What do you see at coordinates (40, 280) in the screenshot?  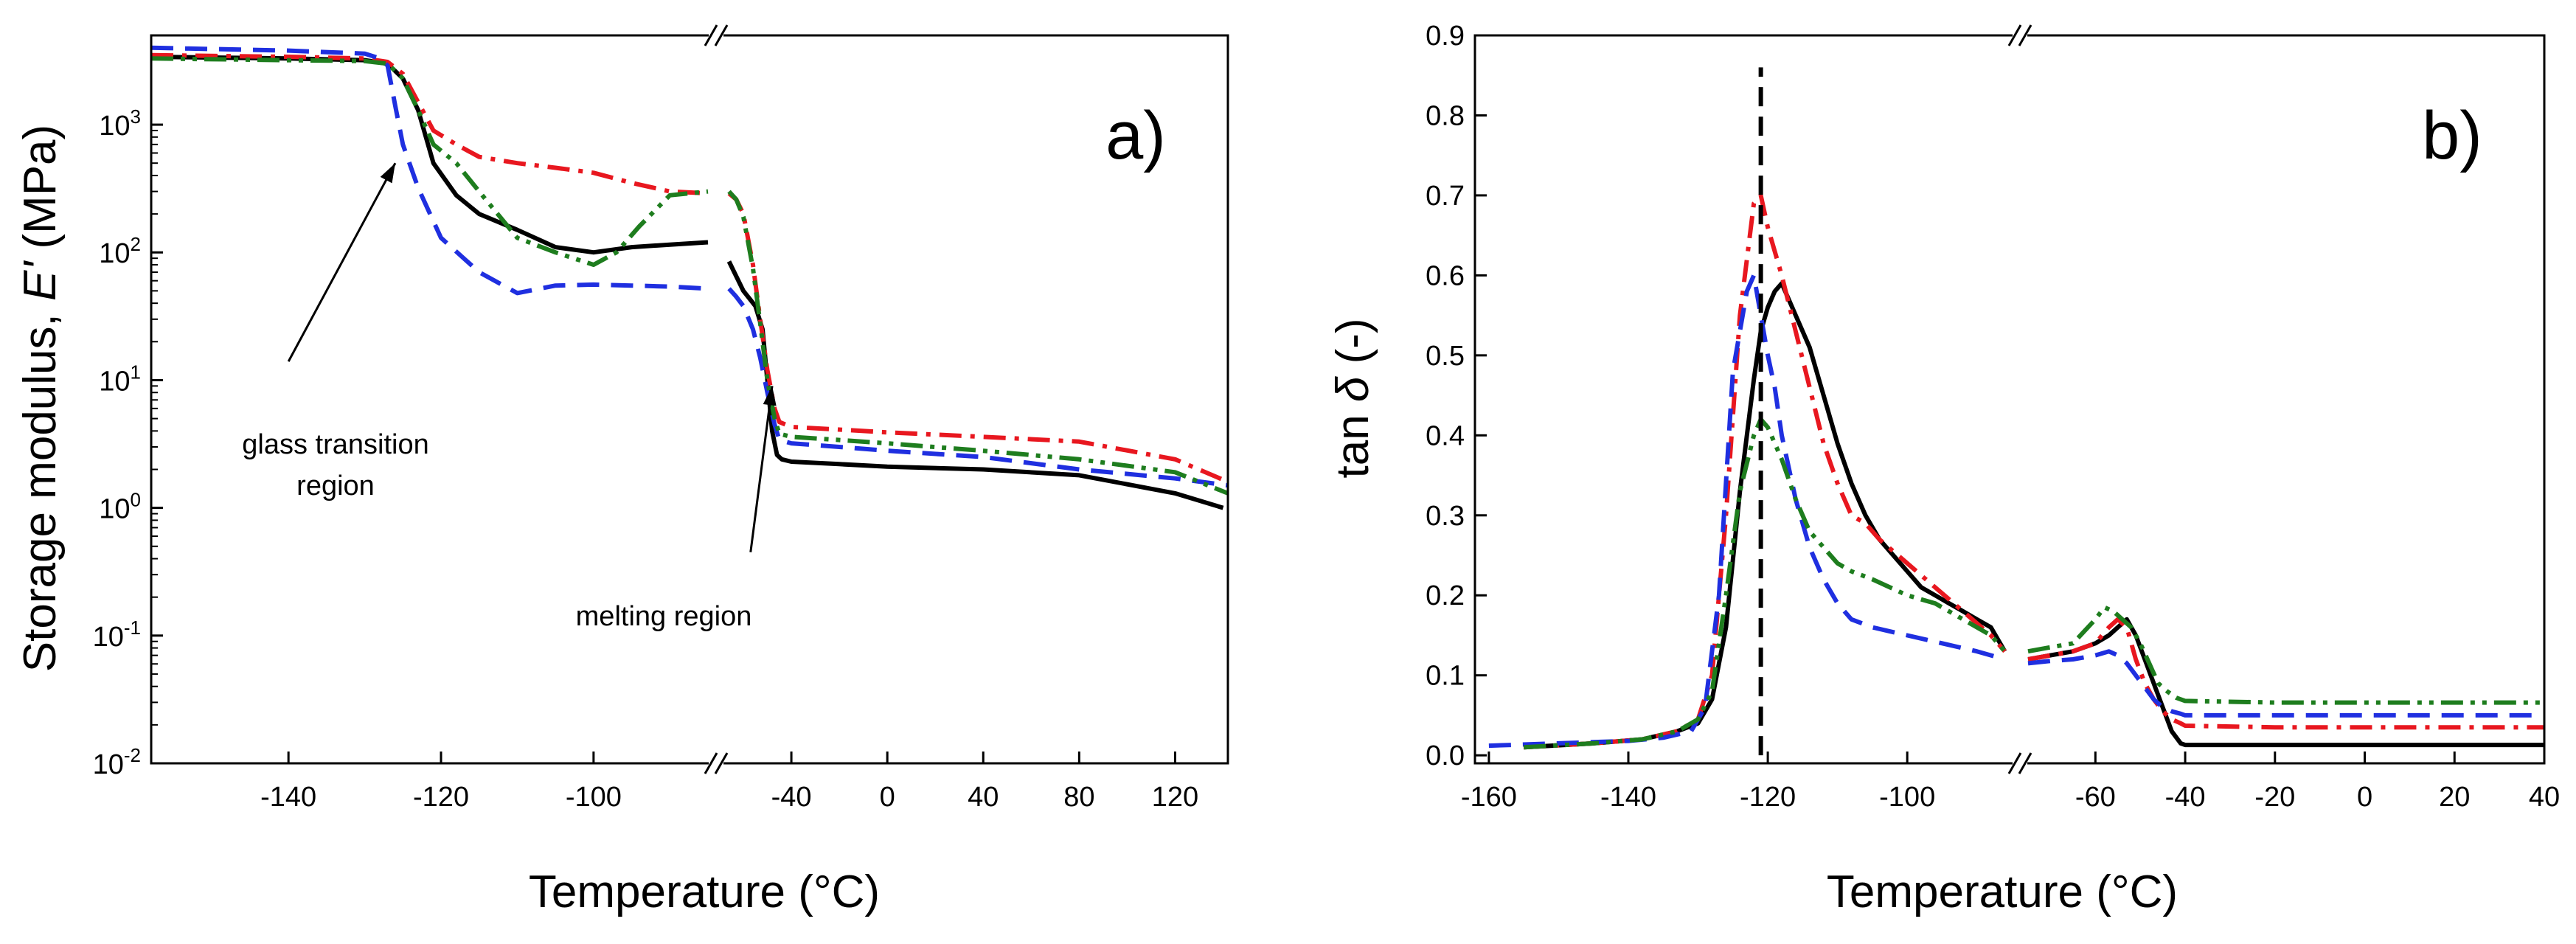 I see `chart-a-y-axis-title-symbol: E'` at bounding box center [40, 280].